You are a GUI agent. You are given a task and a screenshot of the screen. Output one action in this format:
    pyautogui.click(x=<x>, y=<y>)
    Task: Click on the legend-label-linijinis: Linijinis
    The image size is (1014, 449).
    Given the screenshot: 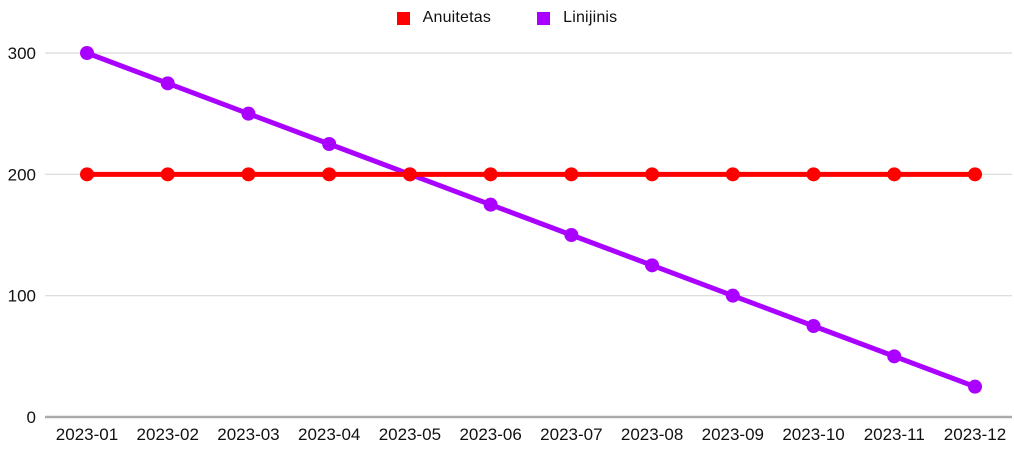 What is the action you would take?
    pyautogui.click(x=590, y=17)
    